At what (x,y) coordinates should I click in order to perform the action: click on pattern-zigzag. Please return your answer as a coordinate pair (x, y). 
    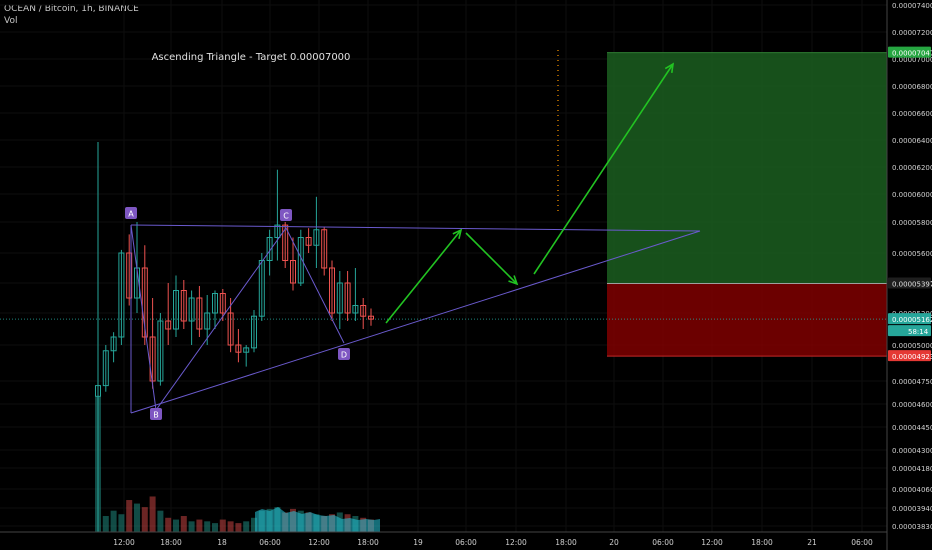
    Looking at the image, I should click on (237, 318).